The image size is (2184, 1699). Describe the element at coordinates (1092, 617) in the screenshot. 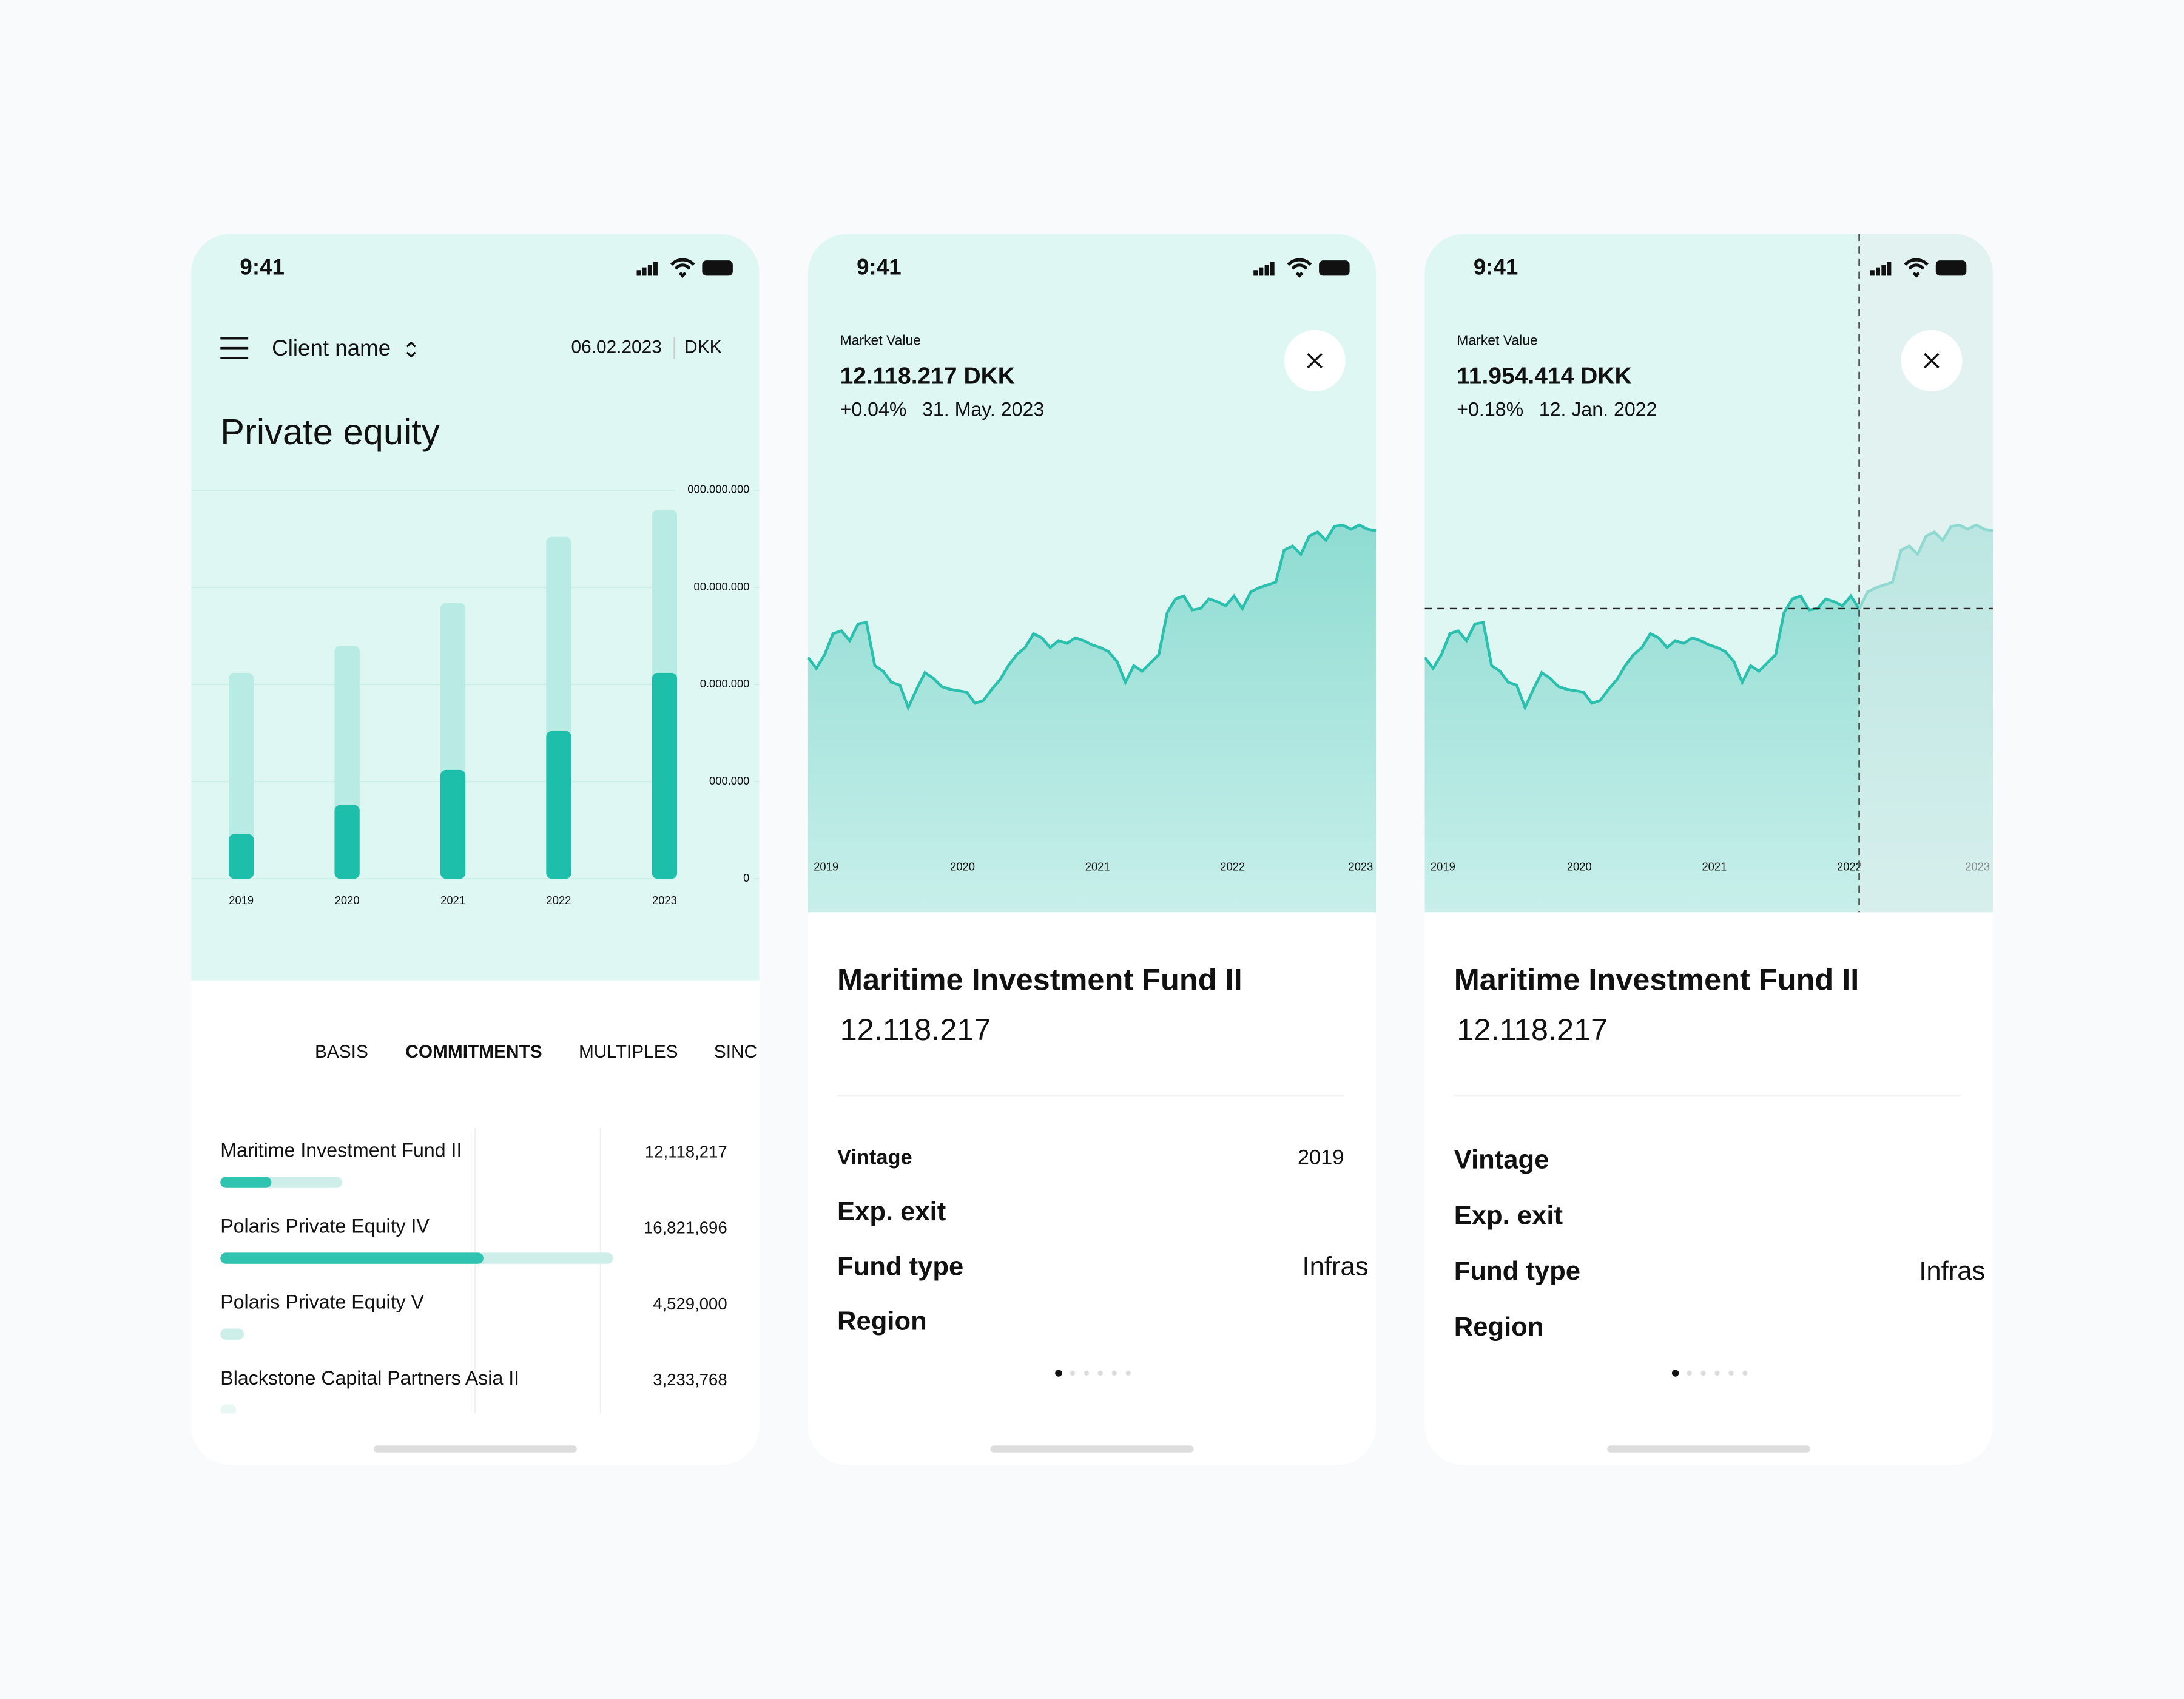

I see `line` at that location.